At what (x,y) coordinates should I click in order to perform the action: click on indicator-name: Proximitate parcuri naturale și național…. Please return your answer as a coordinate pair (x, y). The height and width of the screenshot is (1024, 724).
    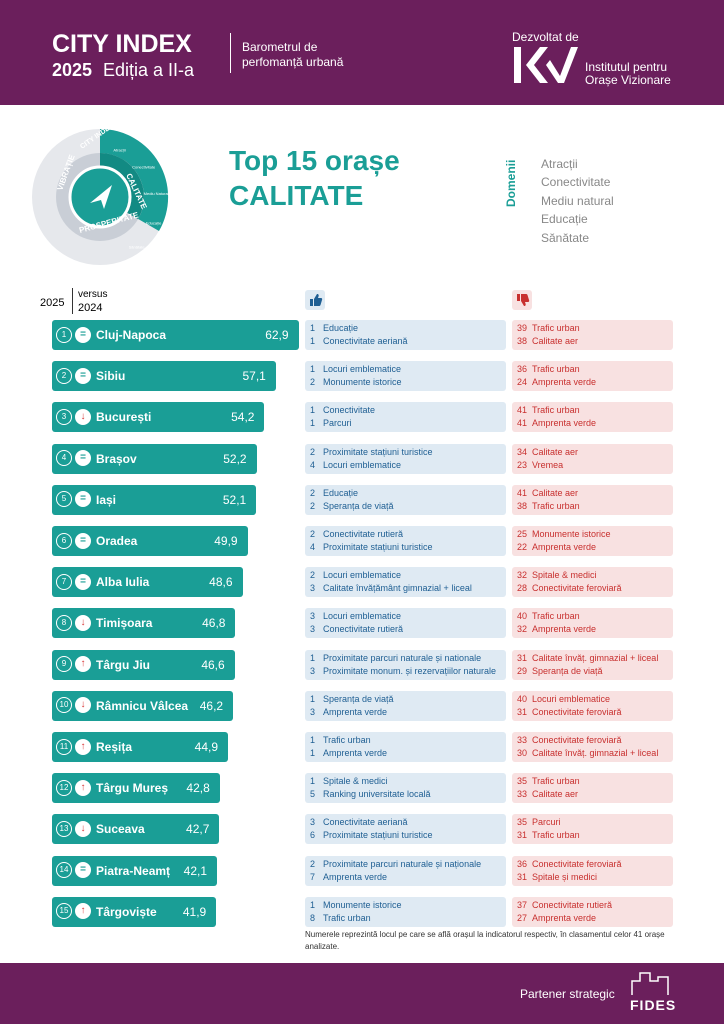
    Looking at the image, I should click on (402, 863).